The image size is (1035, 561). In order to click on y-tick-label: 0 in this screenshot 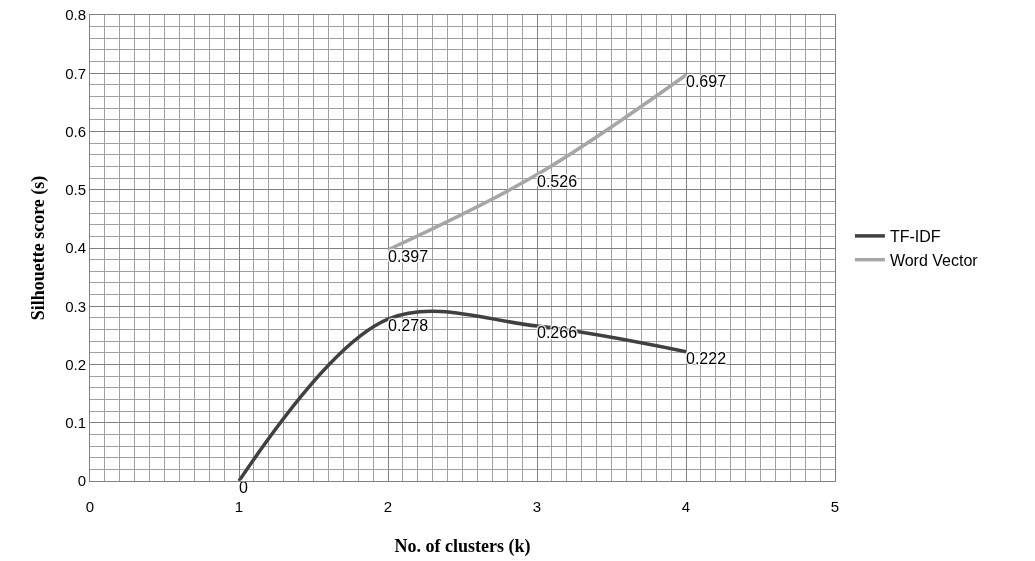, I will do `click(81, 481)`.